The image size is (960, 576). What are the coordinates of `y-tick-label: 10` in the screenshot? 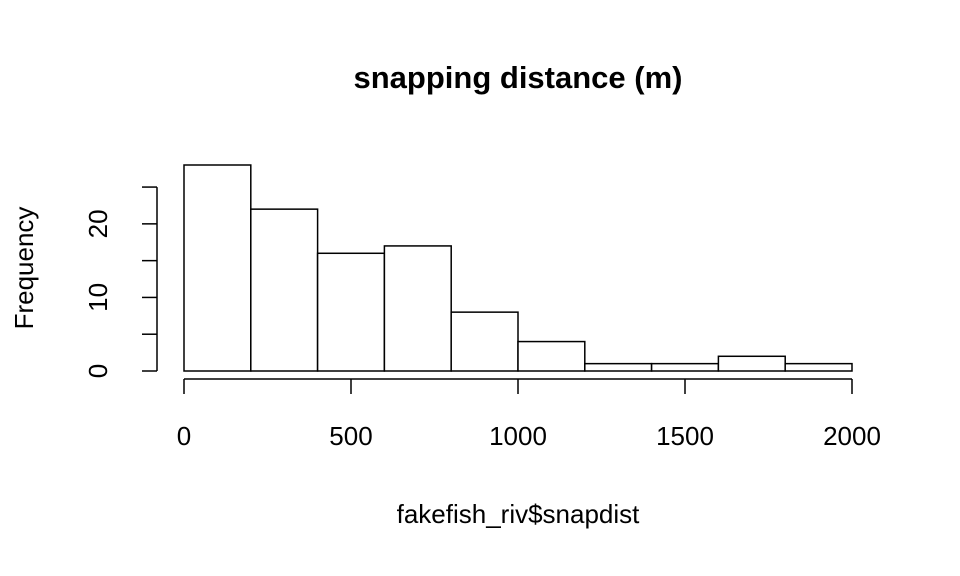 It's located at (98, 297).